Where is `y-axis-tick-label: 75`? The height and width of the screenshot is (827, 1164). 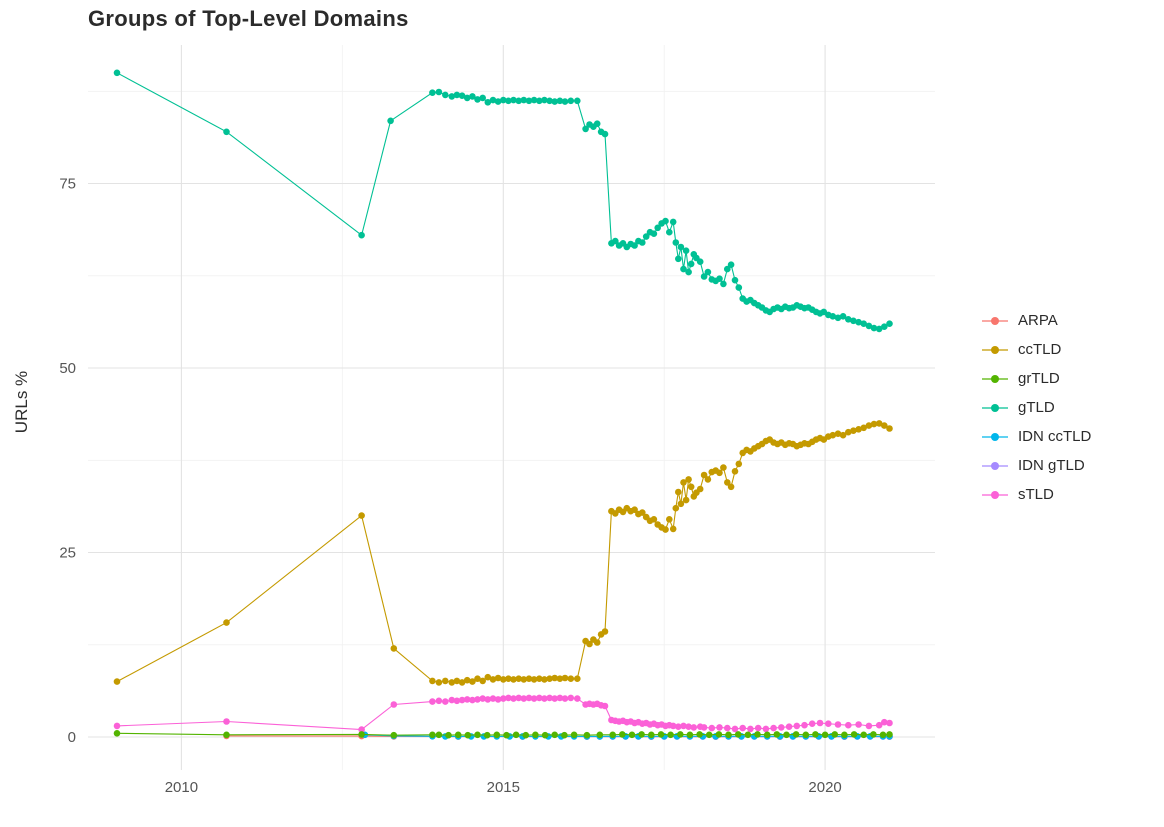 y-axis-tick-label: 75 is located at coordinates (67, 184).